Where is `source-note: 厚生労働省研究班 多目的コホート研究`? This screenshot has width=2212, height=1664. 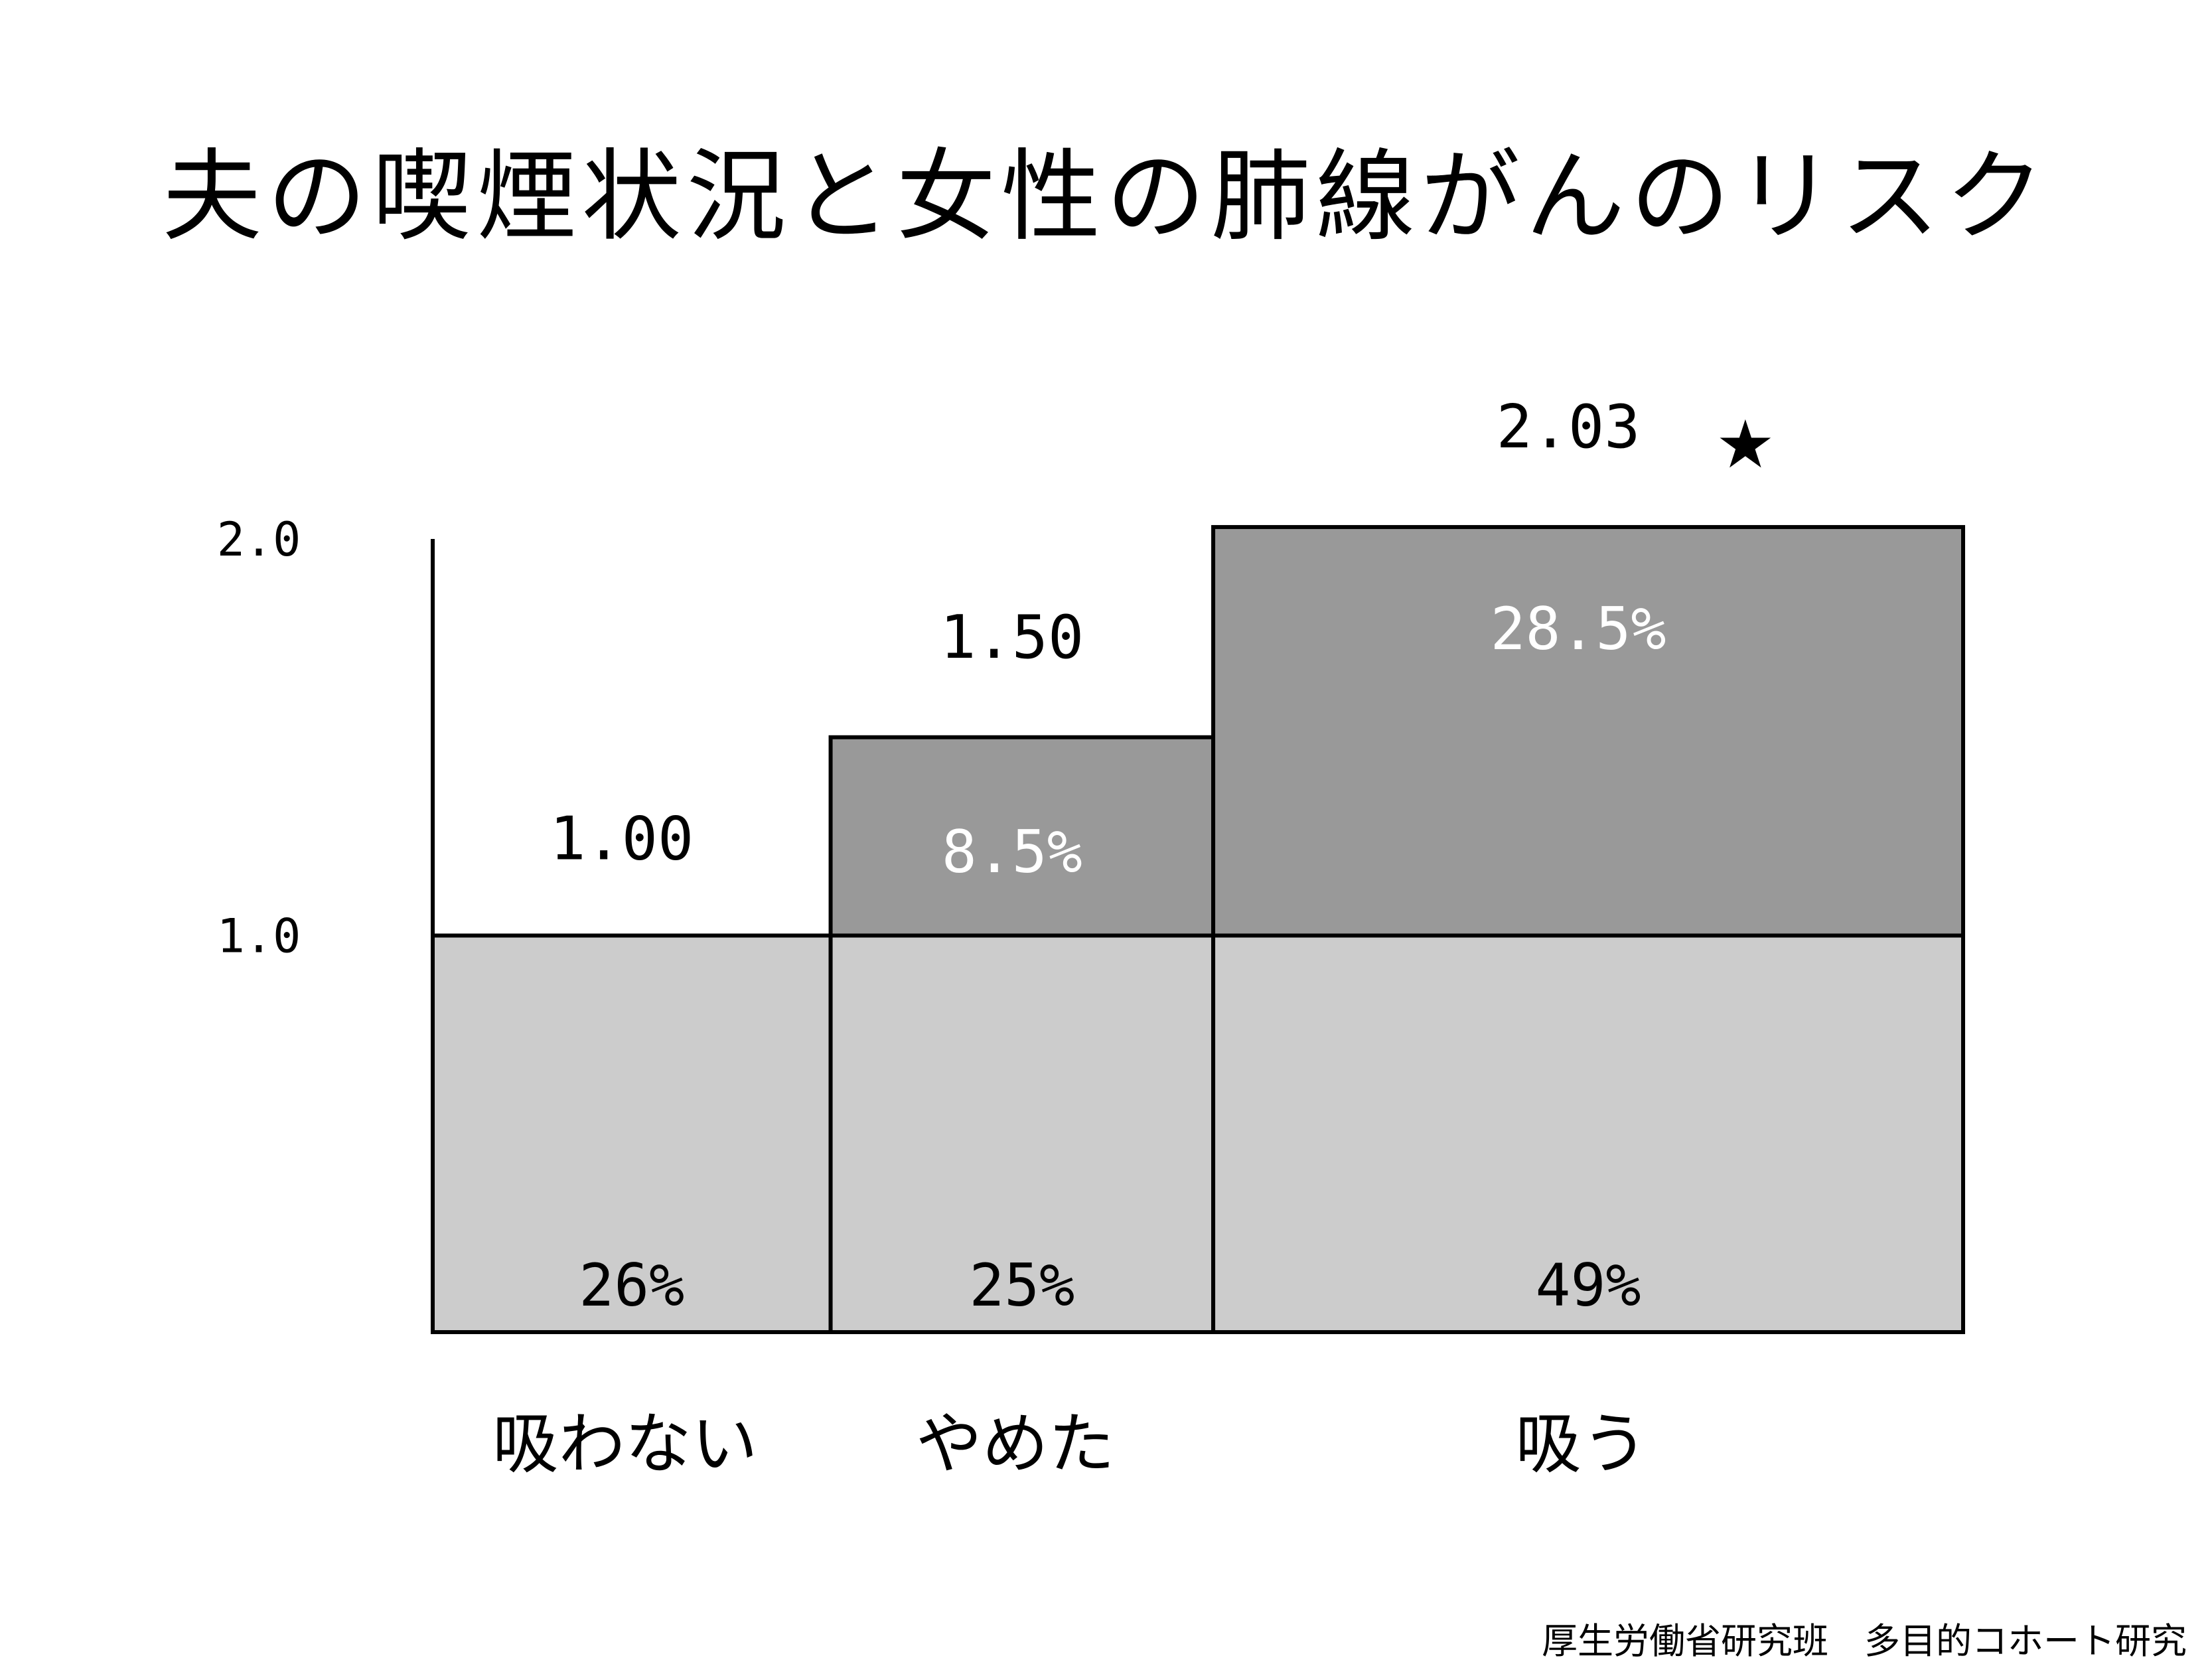
source-note: 厚生労働省研究班 多目的コホート研究 is located at coordinates (1864, 1641).